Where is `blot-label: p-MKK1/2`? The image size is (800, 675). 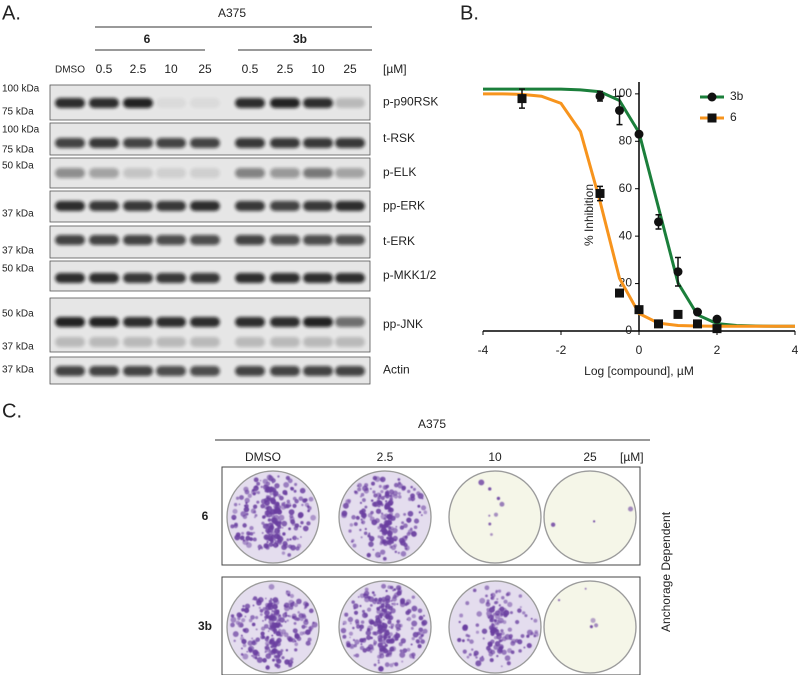
blot-label: p-MKK1/2 is located at coordinates (410, 275).